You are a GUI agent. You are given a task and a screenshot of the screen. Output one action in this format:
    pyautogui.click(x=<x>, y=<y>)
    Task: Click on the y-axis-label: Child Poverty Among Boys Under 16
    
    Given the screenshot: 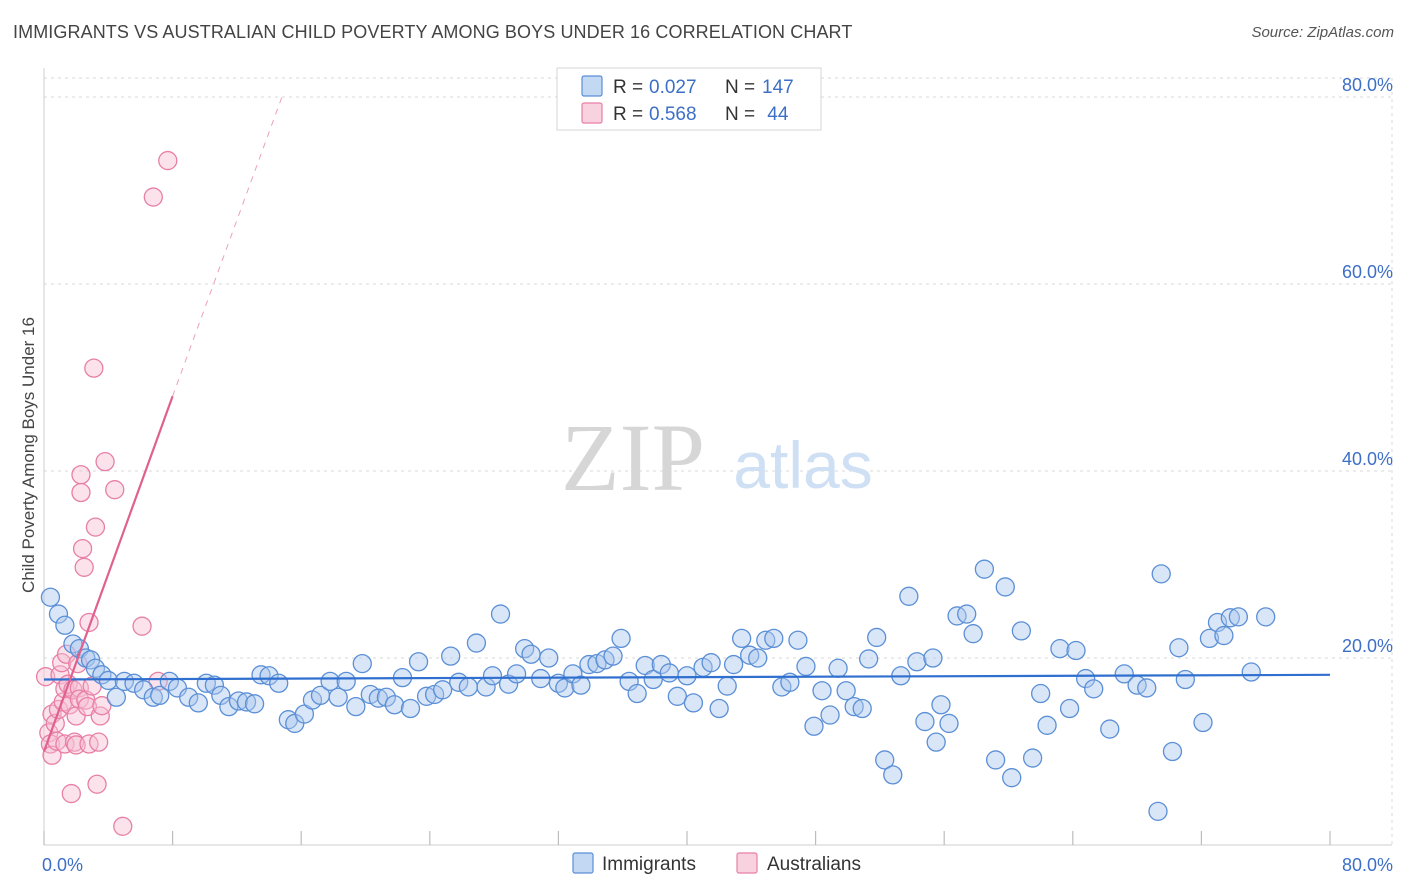 What is the action you would take?
    pyautogui.click(x=28, y=455)
    